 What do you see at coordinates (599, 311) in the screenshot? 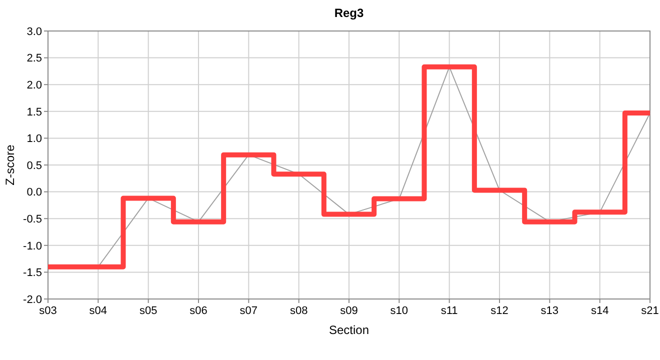
I see `x-tick-label: s14` at bounding box center [599, 311].